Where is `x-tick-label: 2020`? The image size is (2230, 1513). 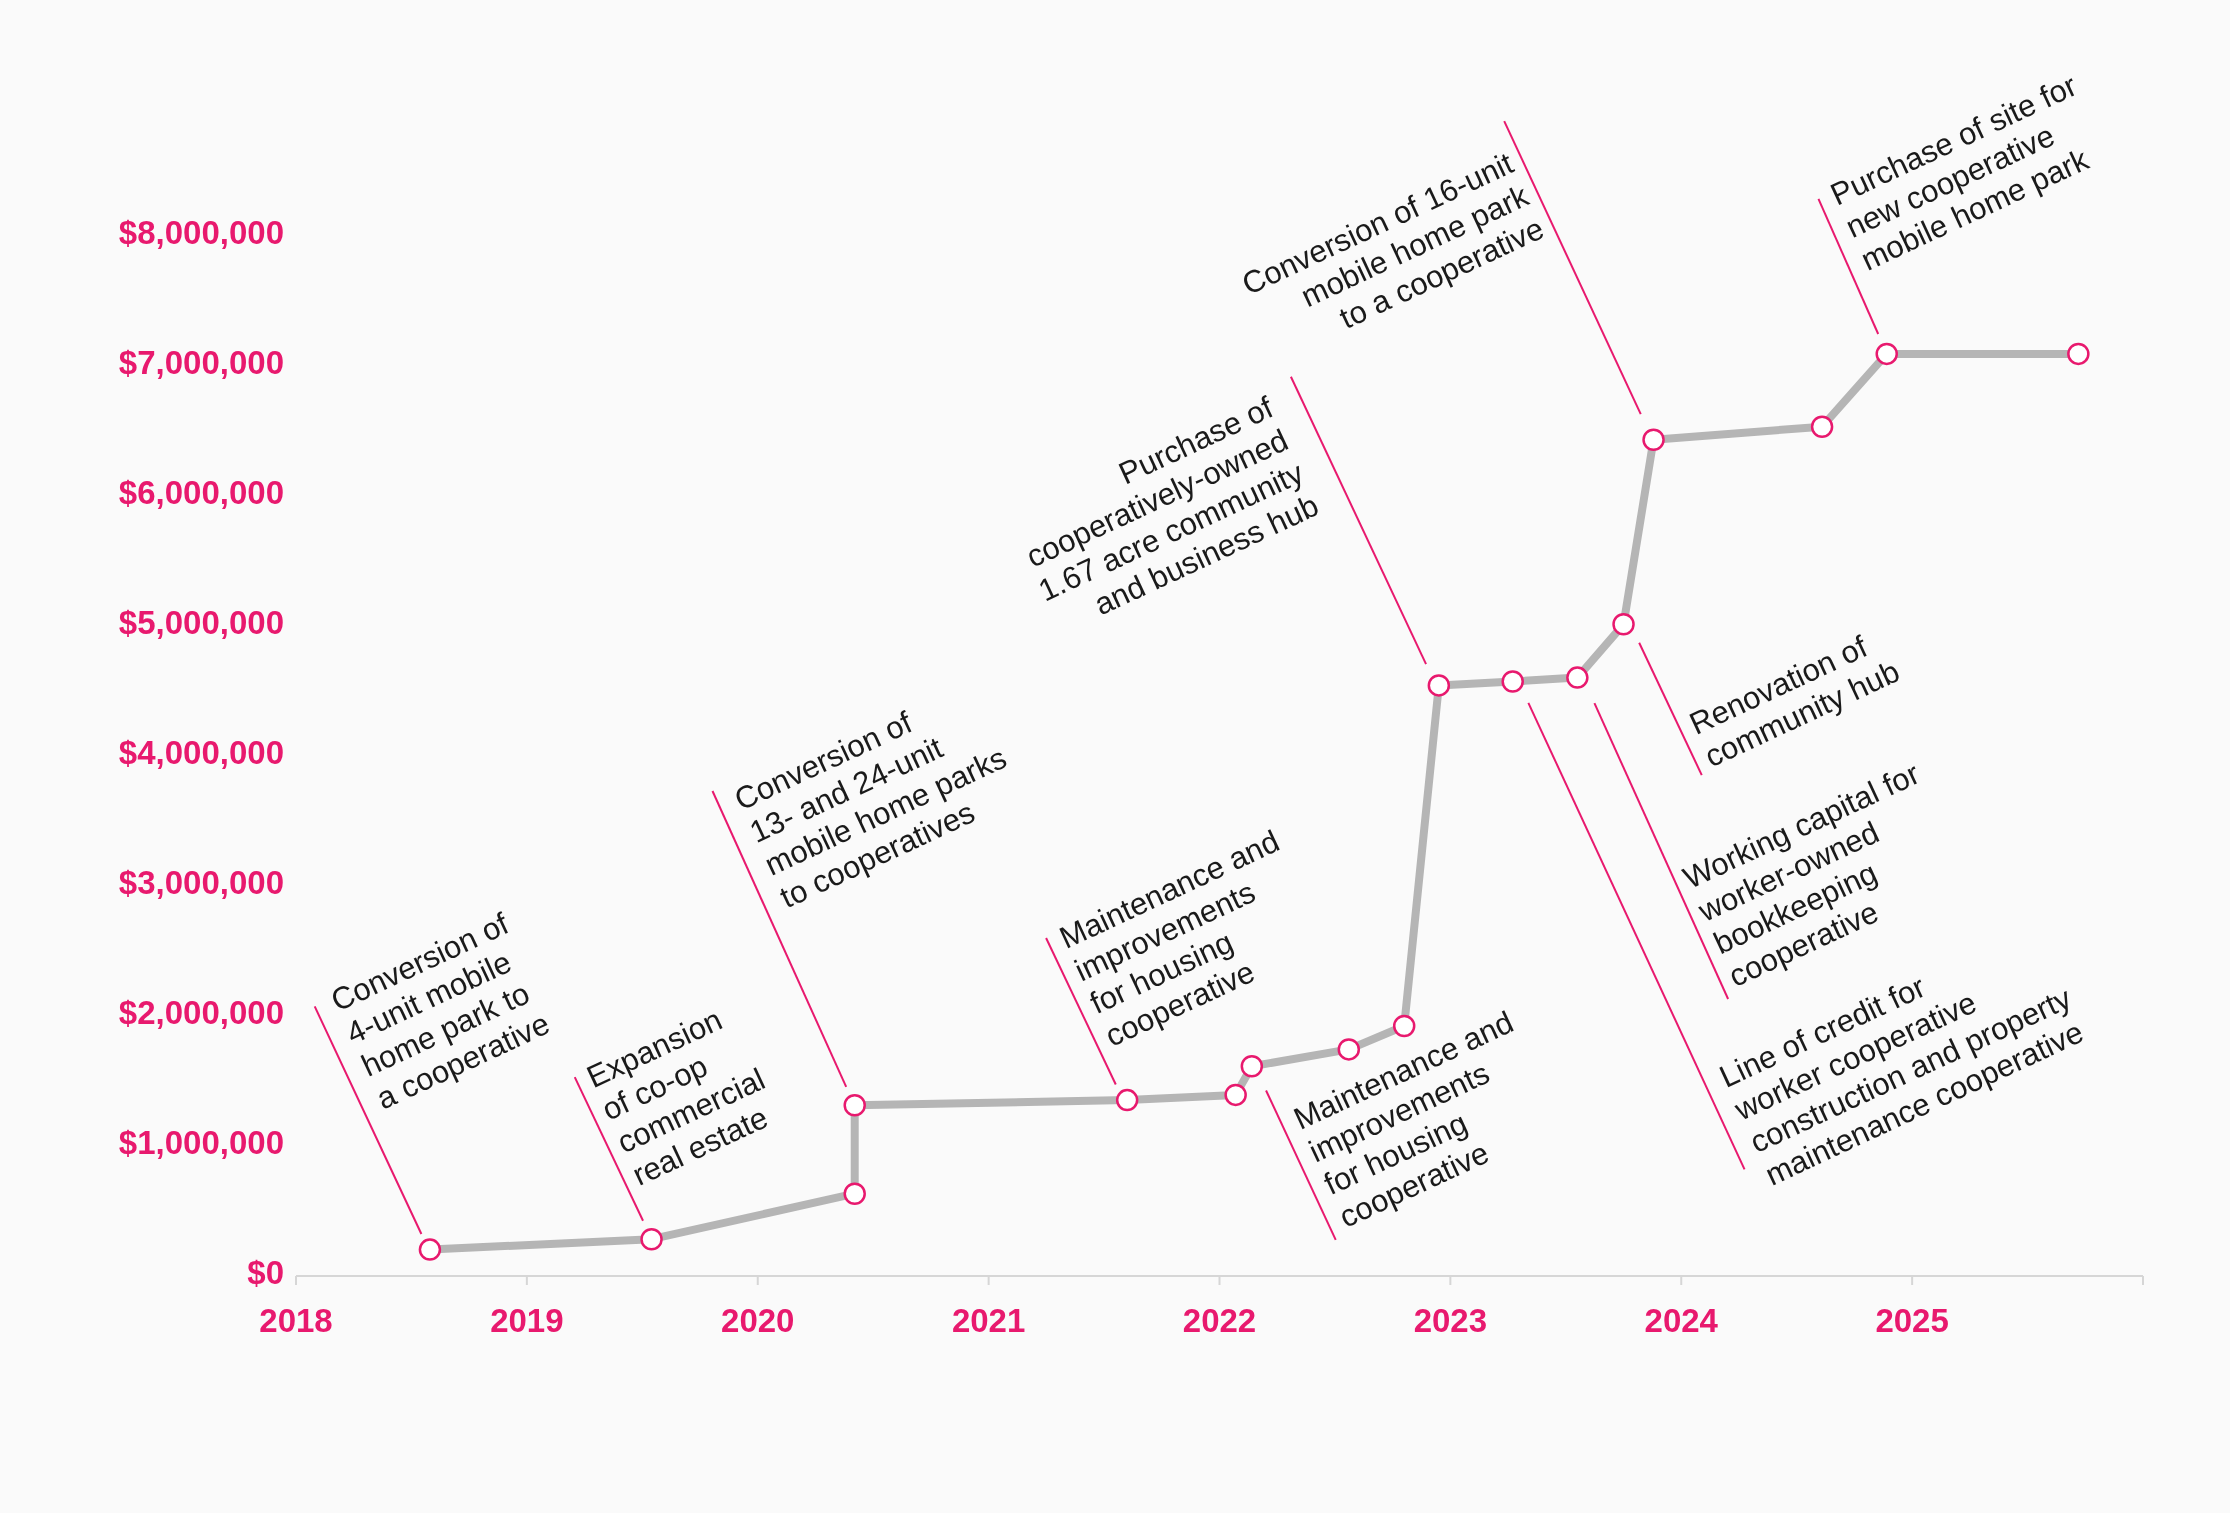 x-tick-label: 2020 is located at coordinates (758, 1320).